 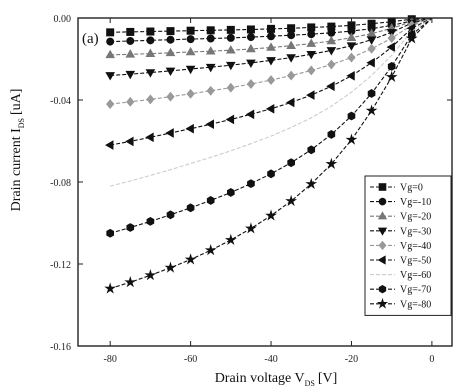 I want to click on legend-item: Vg=-10, so click(x=400, y=202).